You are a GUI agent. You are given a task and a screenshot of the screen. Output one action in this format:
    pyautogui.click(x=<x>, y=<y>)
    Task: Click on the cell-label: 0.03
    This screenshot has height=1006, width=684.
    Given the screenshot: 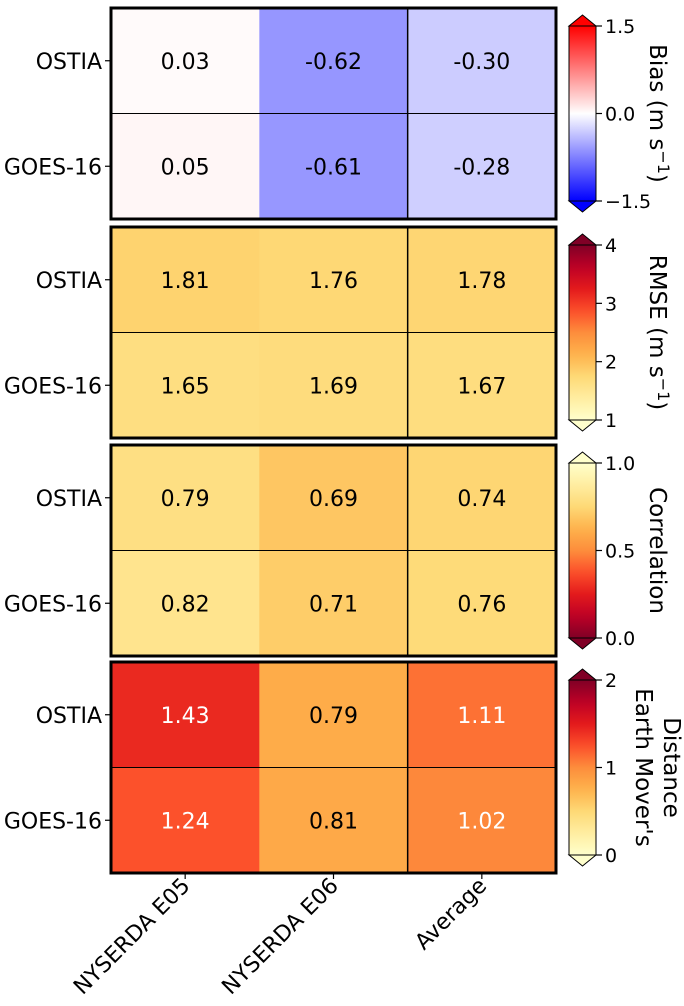 What is the action you would take?
    pyautogui.click(x=185, y=62)
    